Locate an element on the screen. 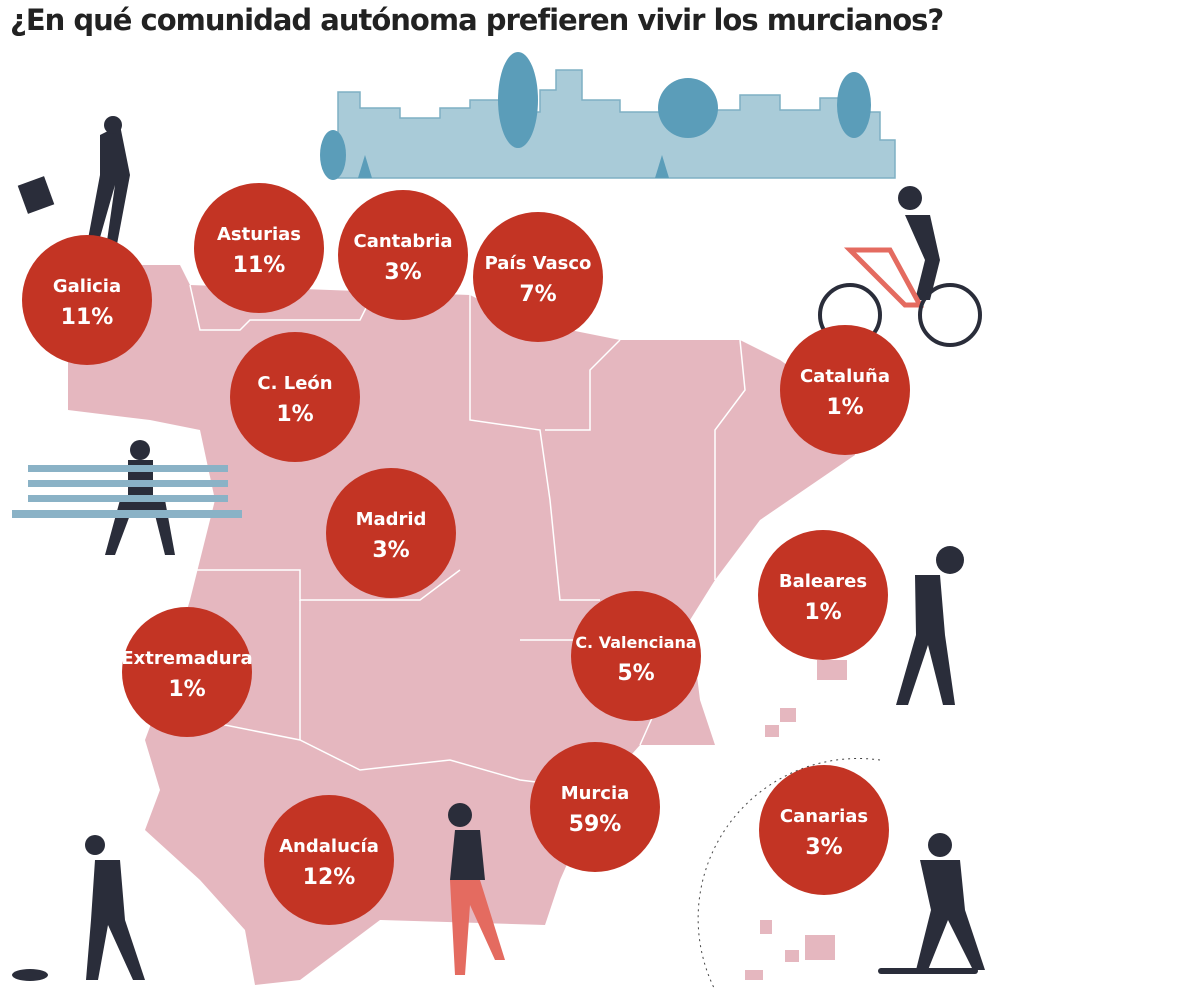 The image size is (1200, 993). region-name: C. León is located at coordinates (294, 383).